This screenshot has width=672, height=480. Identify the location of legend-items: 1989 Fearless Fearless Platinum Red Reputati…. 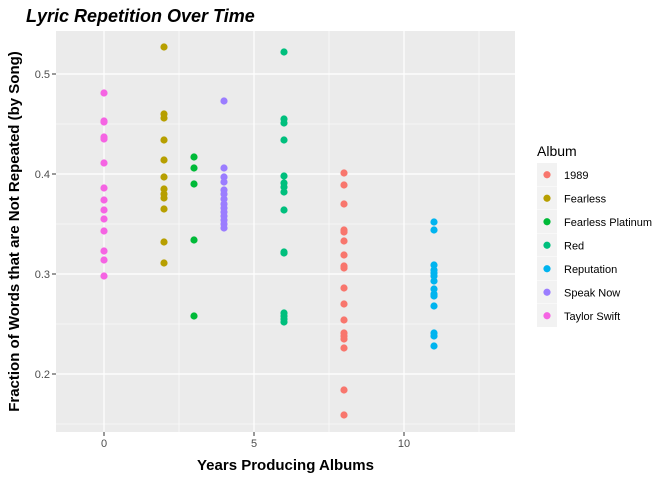
(594, 245).